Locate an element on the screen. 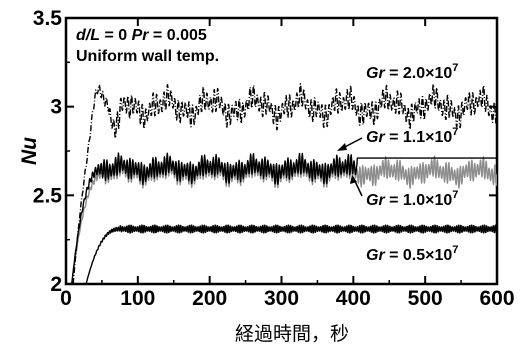  x-tick-label: 500 is located at coordinates (425, 298).